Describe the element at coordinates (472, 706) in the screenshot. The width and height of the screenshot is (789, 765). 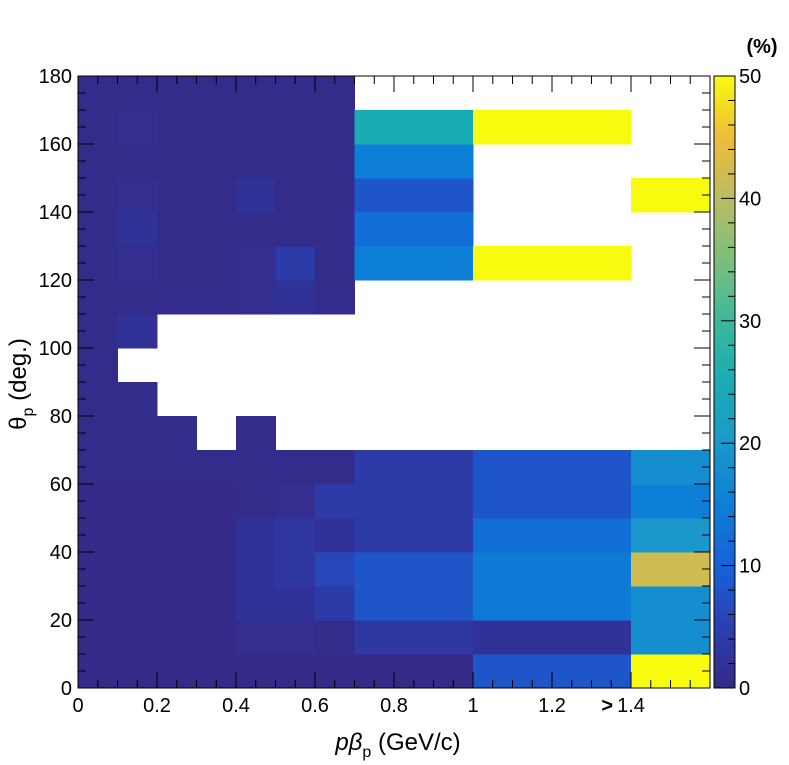
I see `x-tick-label: 1` at that location.